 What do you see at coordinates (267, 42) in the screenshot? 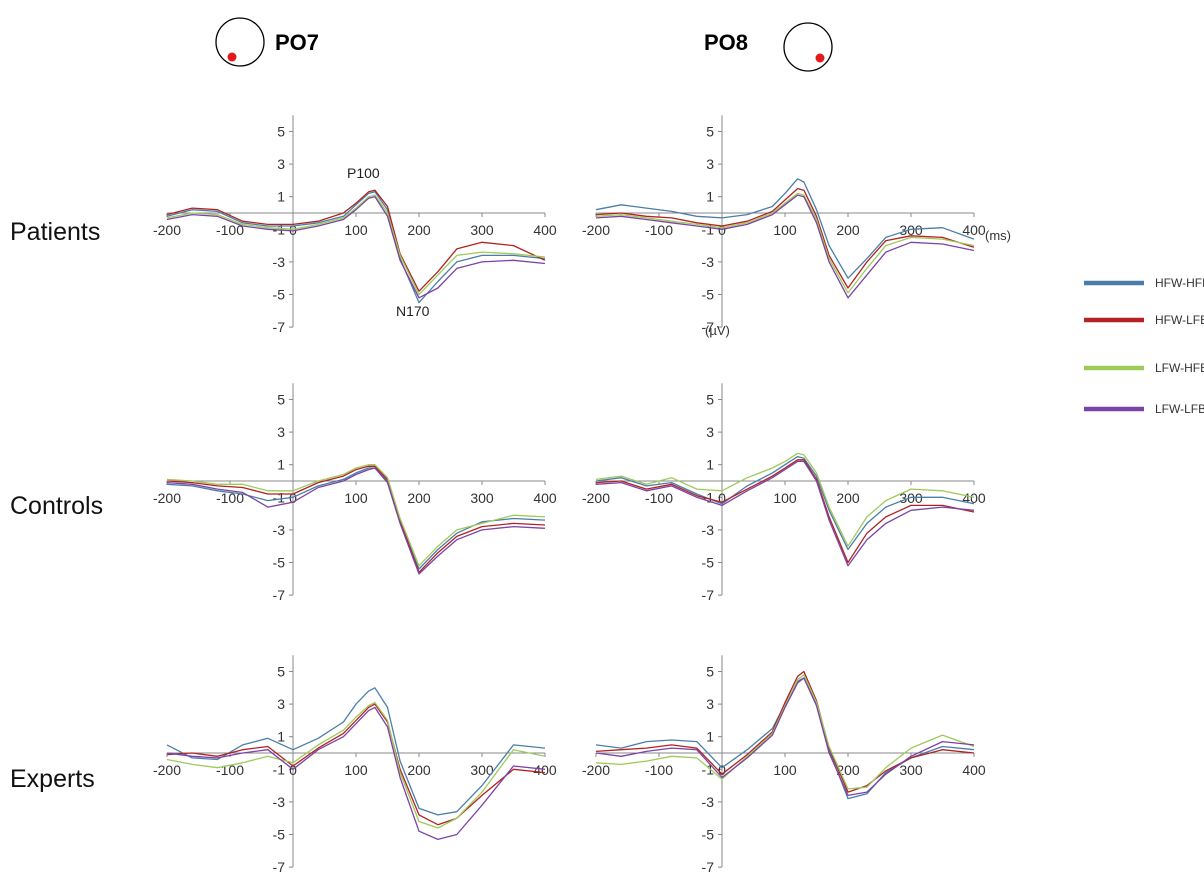
I see `electrode-po7: PO7` at bounding box center [267, 42].